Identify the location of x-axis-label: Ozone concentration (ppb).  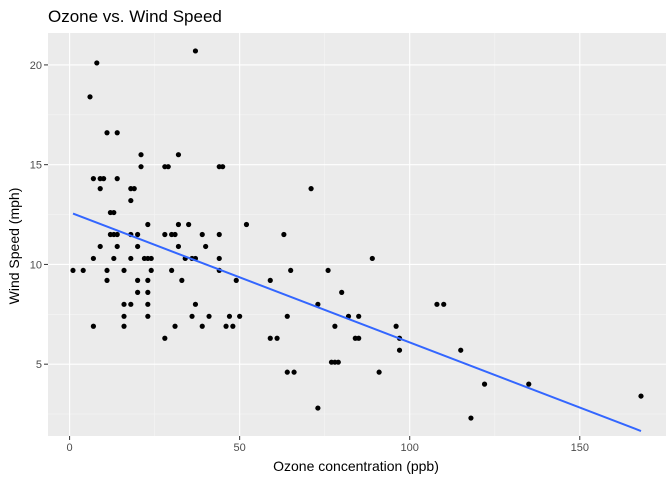
(356, 466).